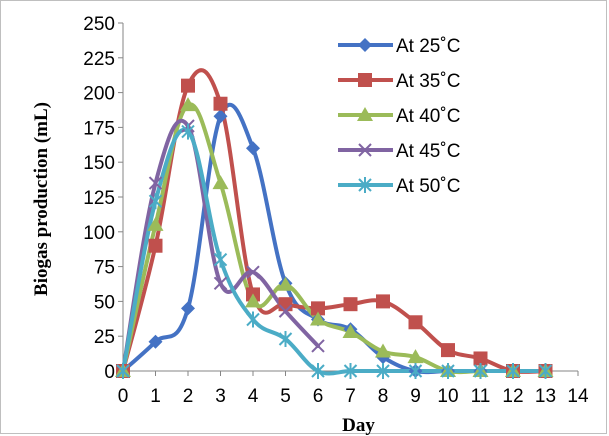  I want to click on y-tick-label: 75, so click(104, 268).